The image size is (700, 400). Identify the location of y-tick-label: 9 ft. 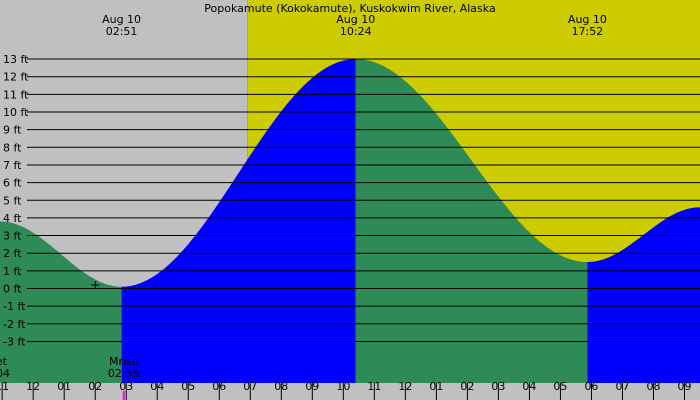
(12, 130).